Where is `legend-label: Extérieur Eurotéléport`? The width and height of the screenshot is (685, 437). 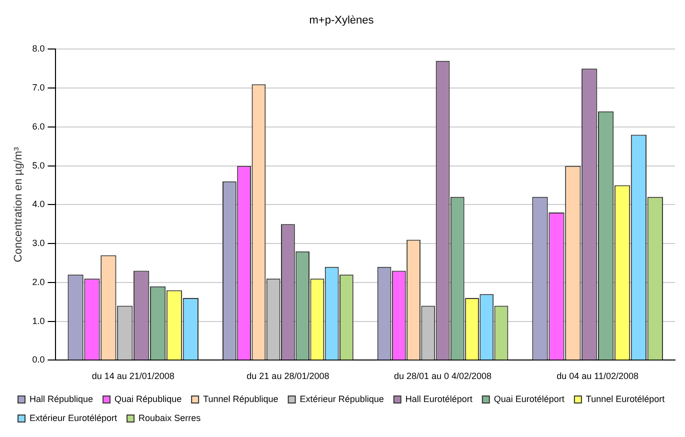 legend-label: Extérieur Eurotéléport is located at coordinates (74, 417).